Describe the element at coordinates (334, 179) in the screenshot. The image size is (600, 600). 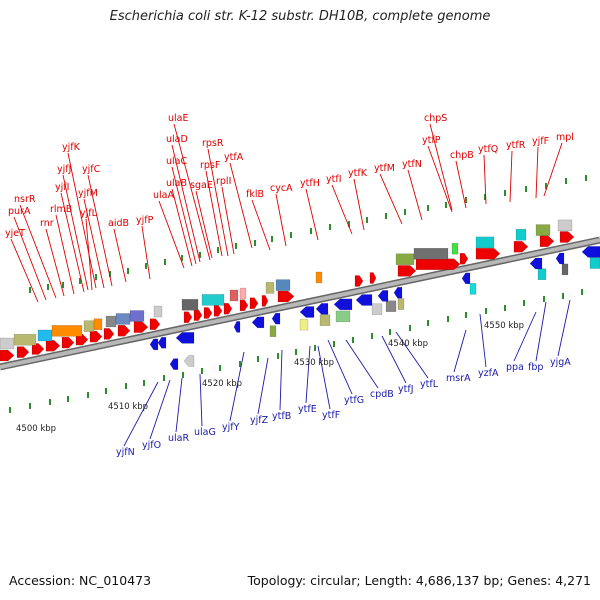
I see `forward-gene-label-26: ytfI` at that location.